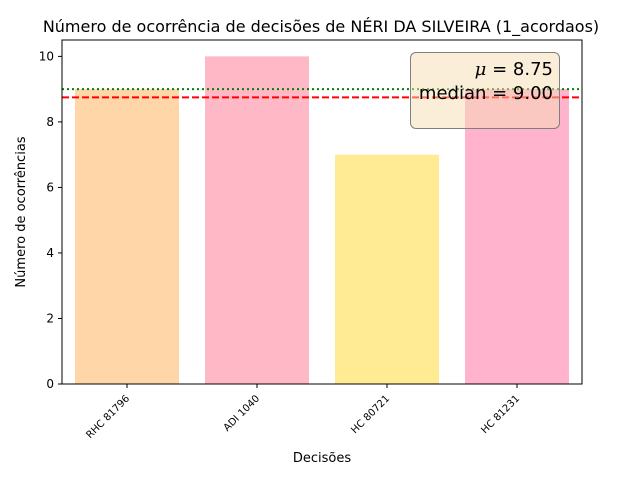 The width and height of the screenshot is (640, 480). What do you see at coordinates (322, 458) in the screenshot?
I see `x-axis-label: Decisões` at bounding box center [322, 458].